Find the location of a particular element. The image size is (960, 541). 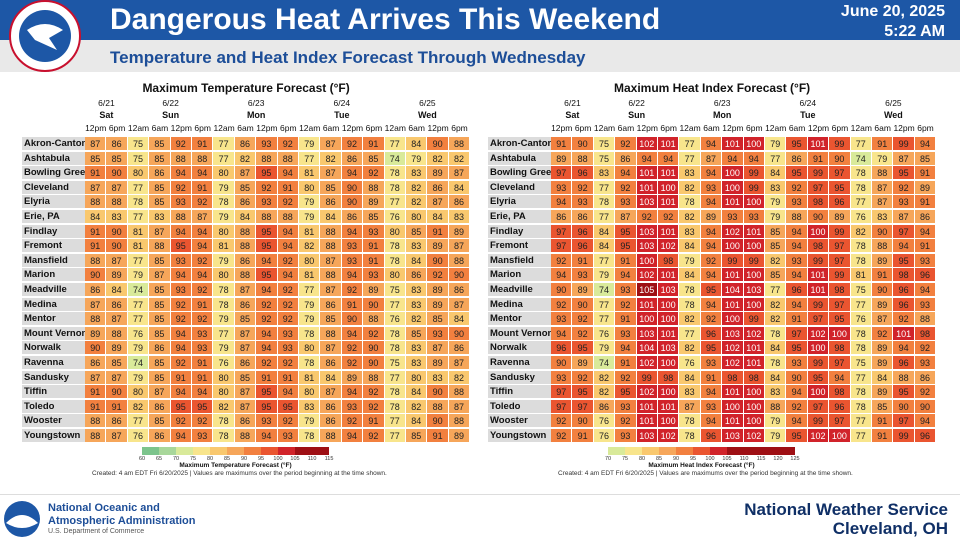

city-label: Fremont is located at coordinates (53, 246).